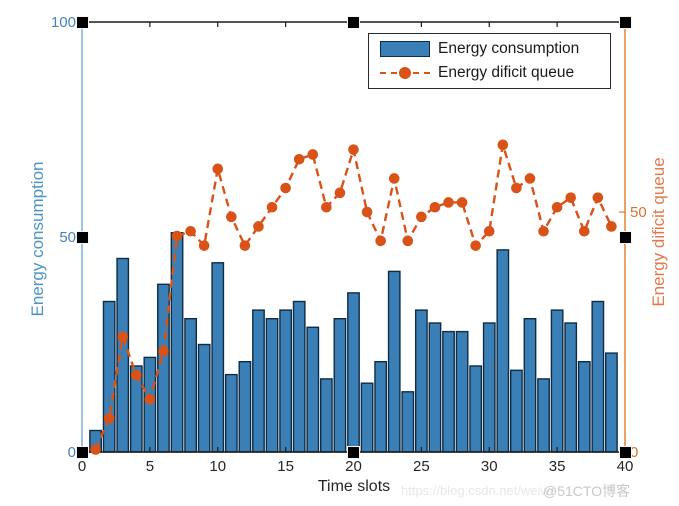  What do you see at coordinates (638, 212) in the screenshot?
I see `right-tick-label: 50` at bounding box center [638, 212].